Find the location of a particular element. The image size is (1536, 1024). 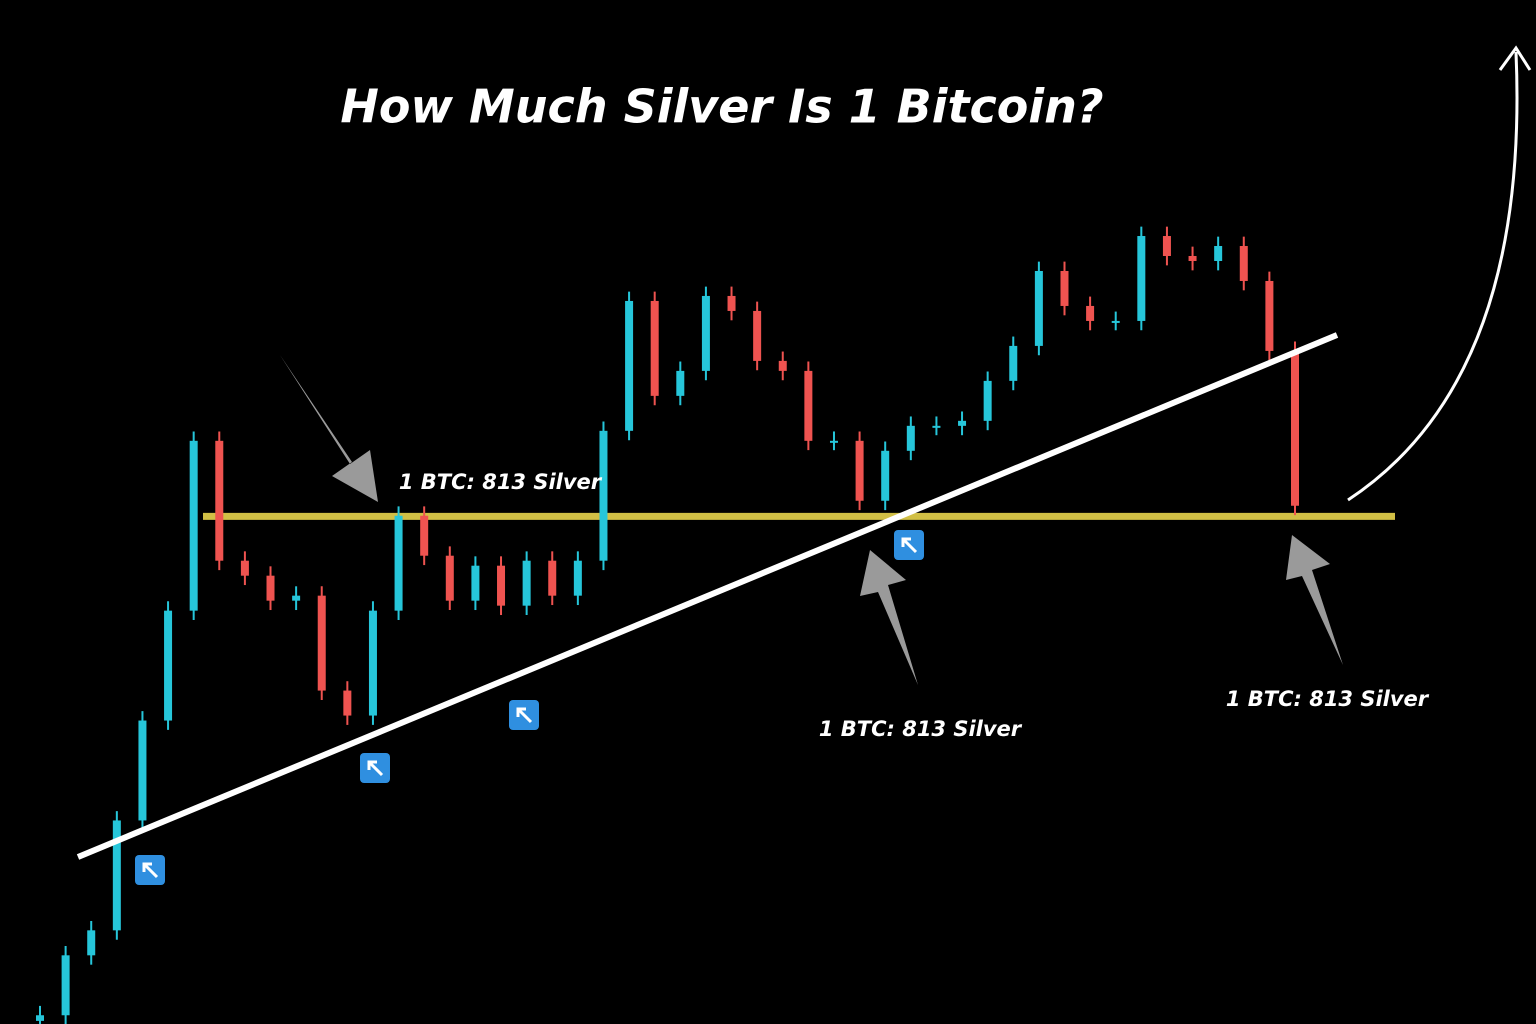

curved-arrow is located at coordinates (1433, 276).